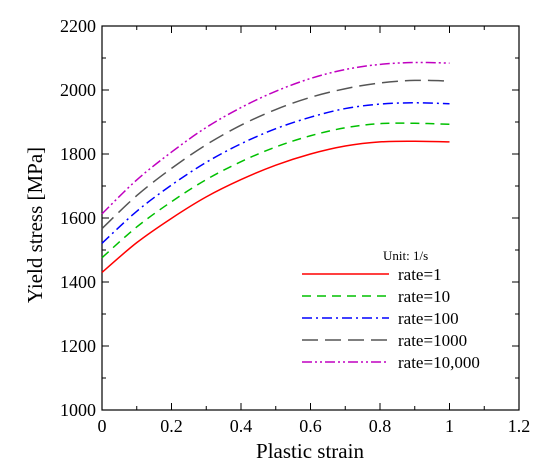 This screenshot has height=465, width=550. What do you see at coordinates (171, 426) in the screenshot?
I see `x-tick-label: 0.2` at bounding box center [171, 426].